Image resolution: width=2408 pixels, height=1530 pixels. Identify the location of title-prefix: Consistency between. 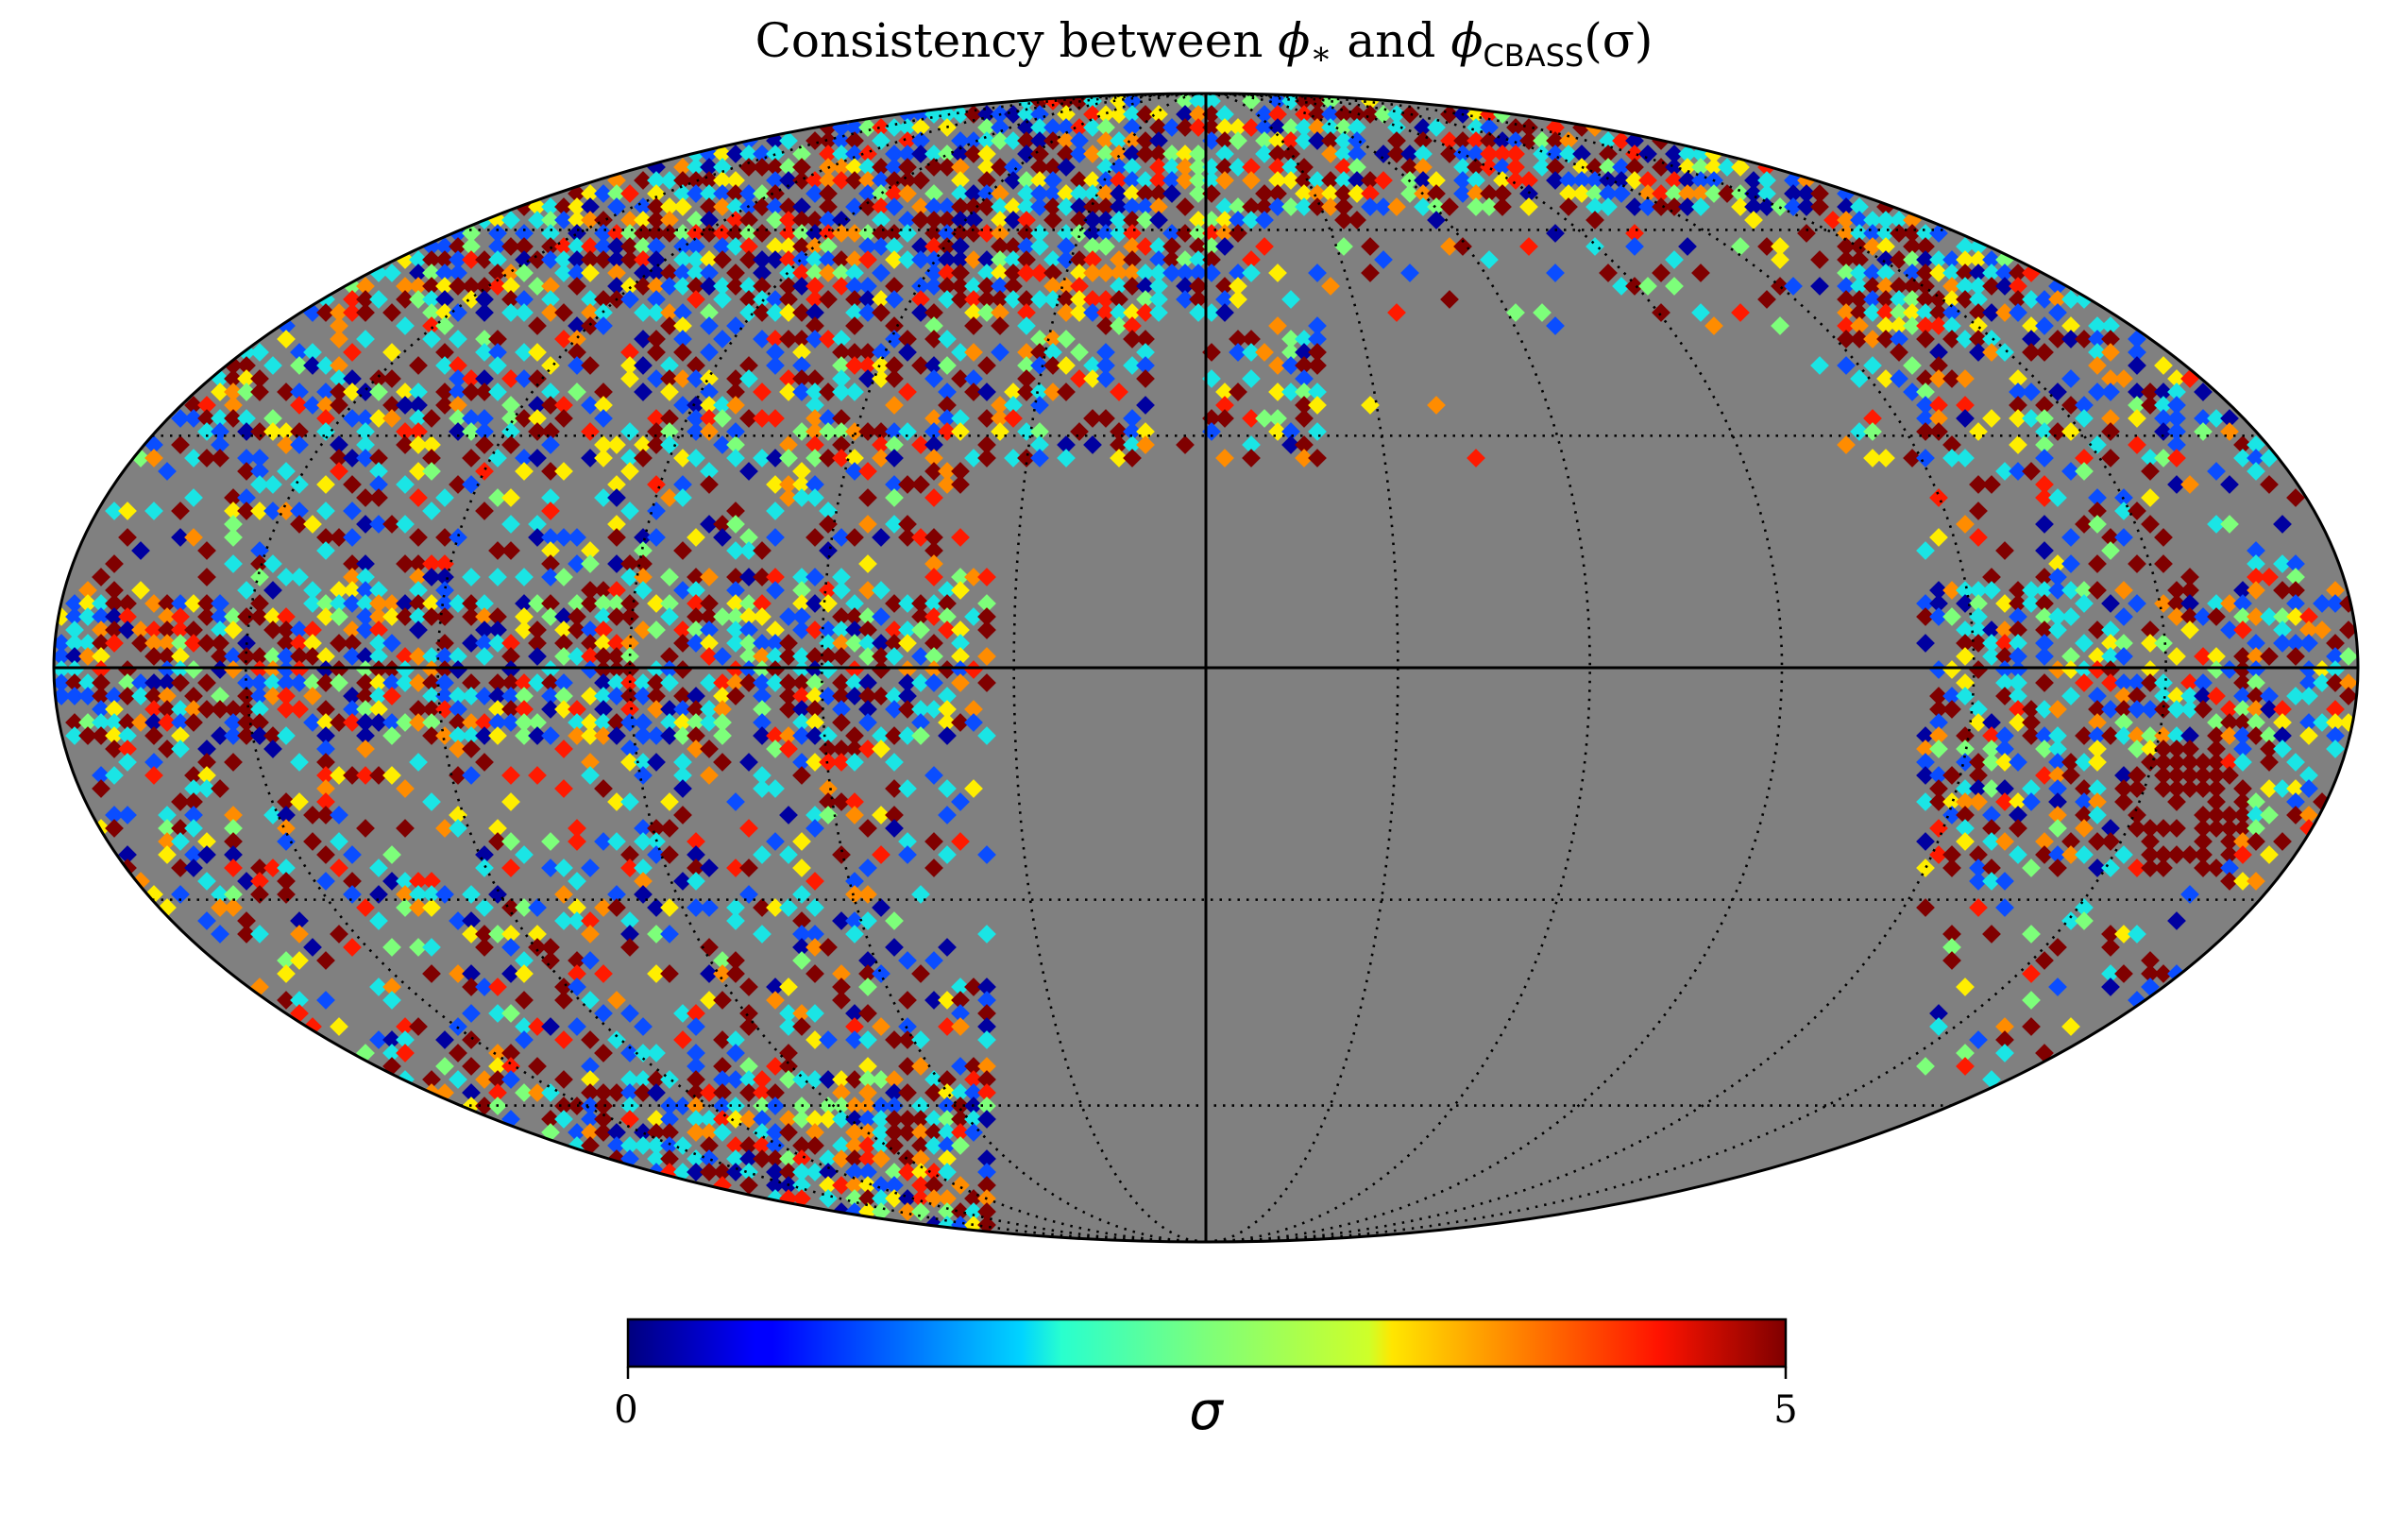
(1017, 40).